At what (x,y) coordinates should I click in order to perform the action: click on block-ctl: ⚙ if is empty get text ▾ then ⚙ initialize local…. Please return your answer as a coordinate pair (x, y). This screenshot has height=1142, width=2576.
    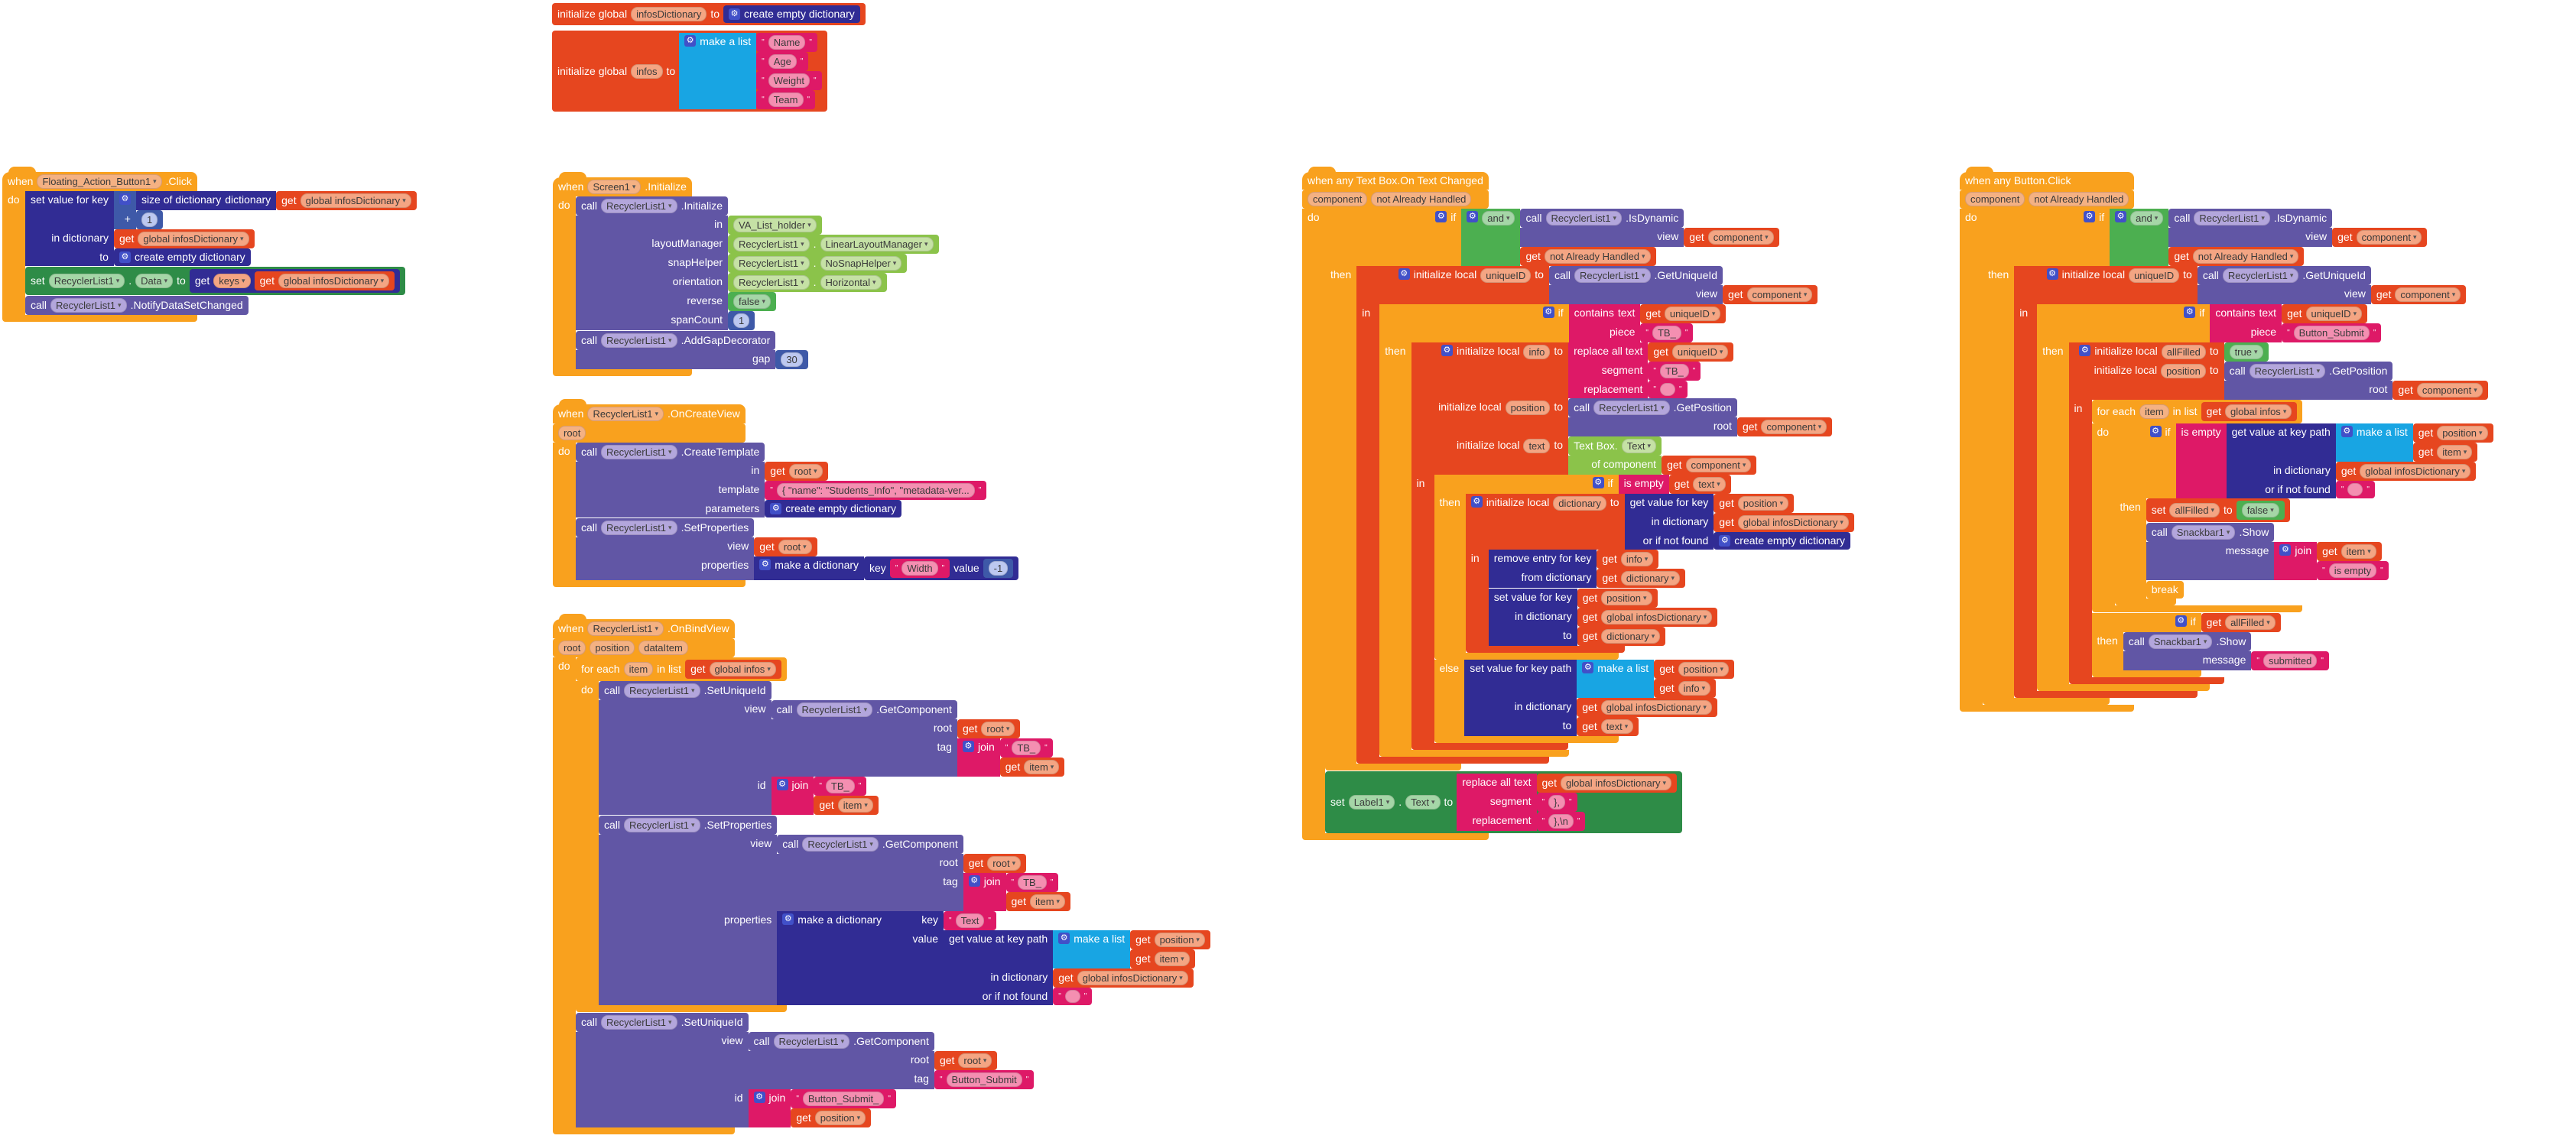
    Looking at the image, I should click on (1644, 609).